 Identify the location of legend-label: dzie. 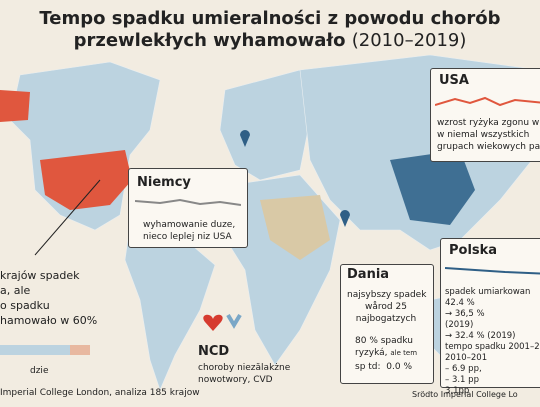
(39, 371).